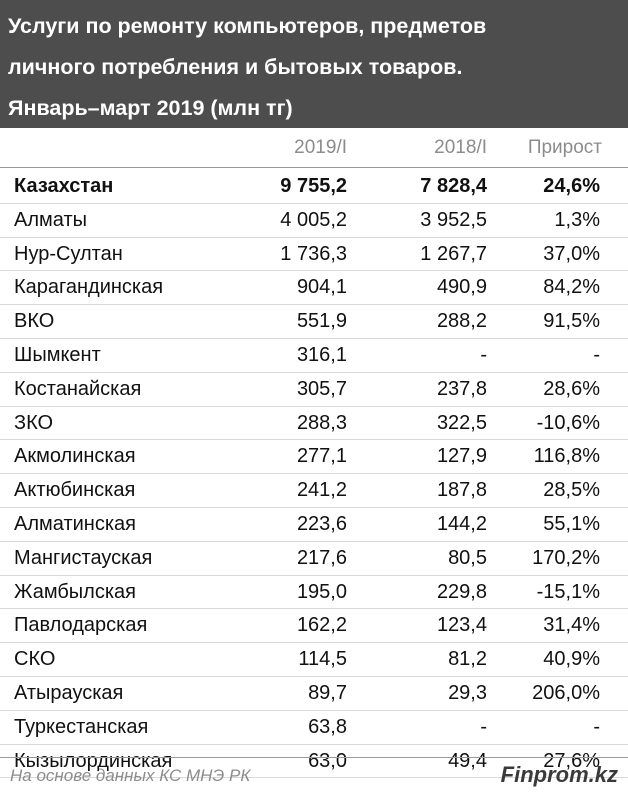 The height and width of the screenshot is (800, 628). Describe the element at coordinates (75, 456) in the screenshot. I see `region-name: Акмолинская` at that location.